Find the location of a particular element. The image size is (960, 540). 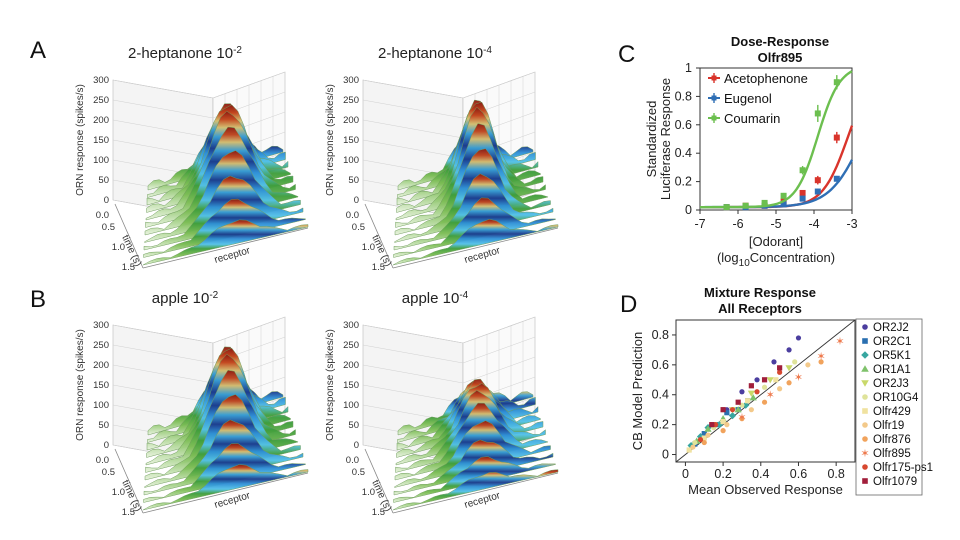

response-surface is located at coordinates (475, 182).